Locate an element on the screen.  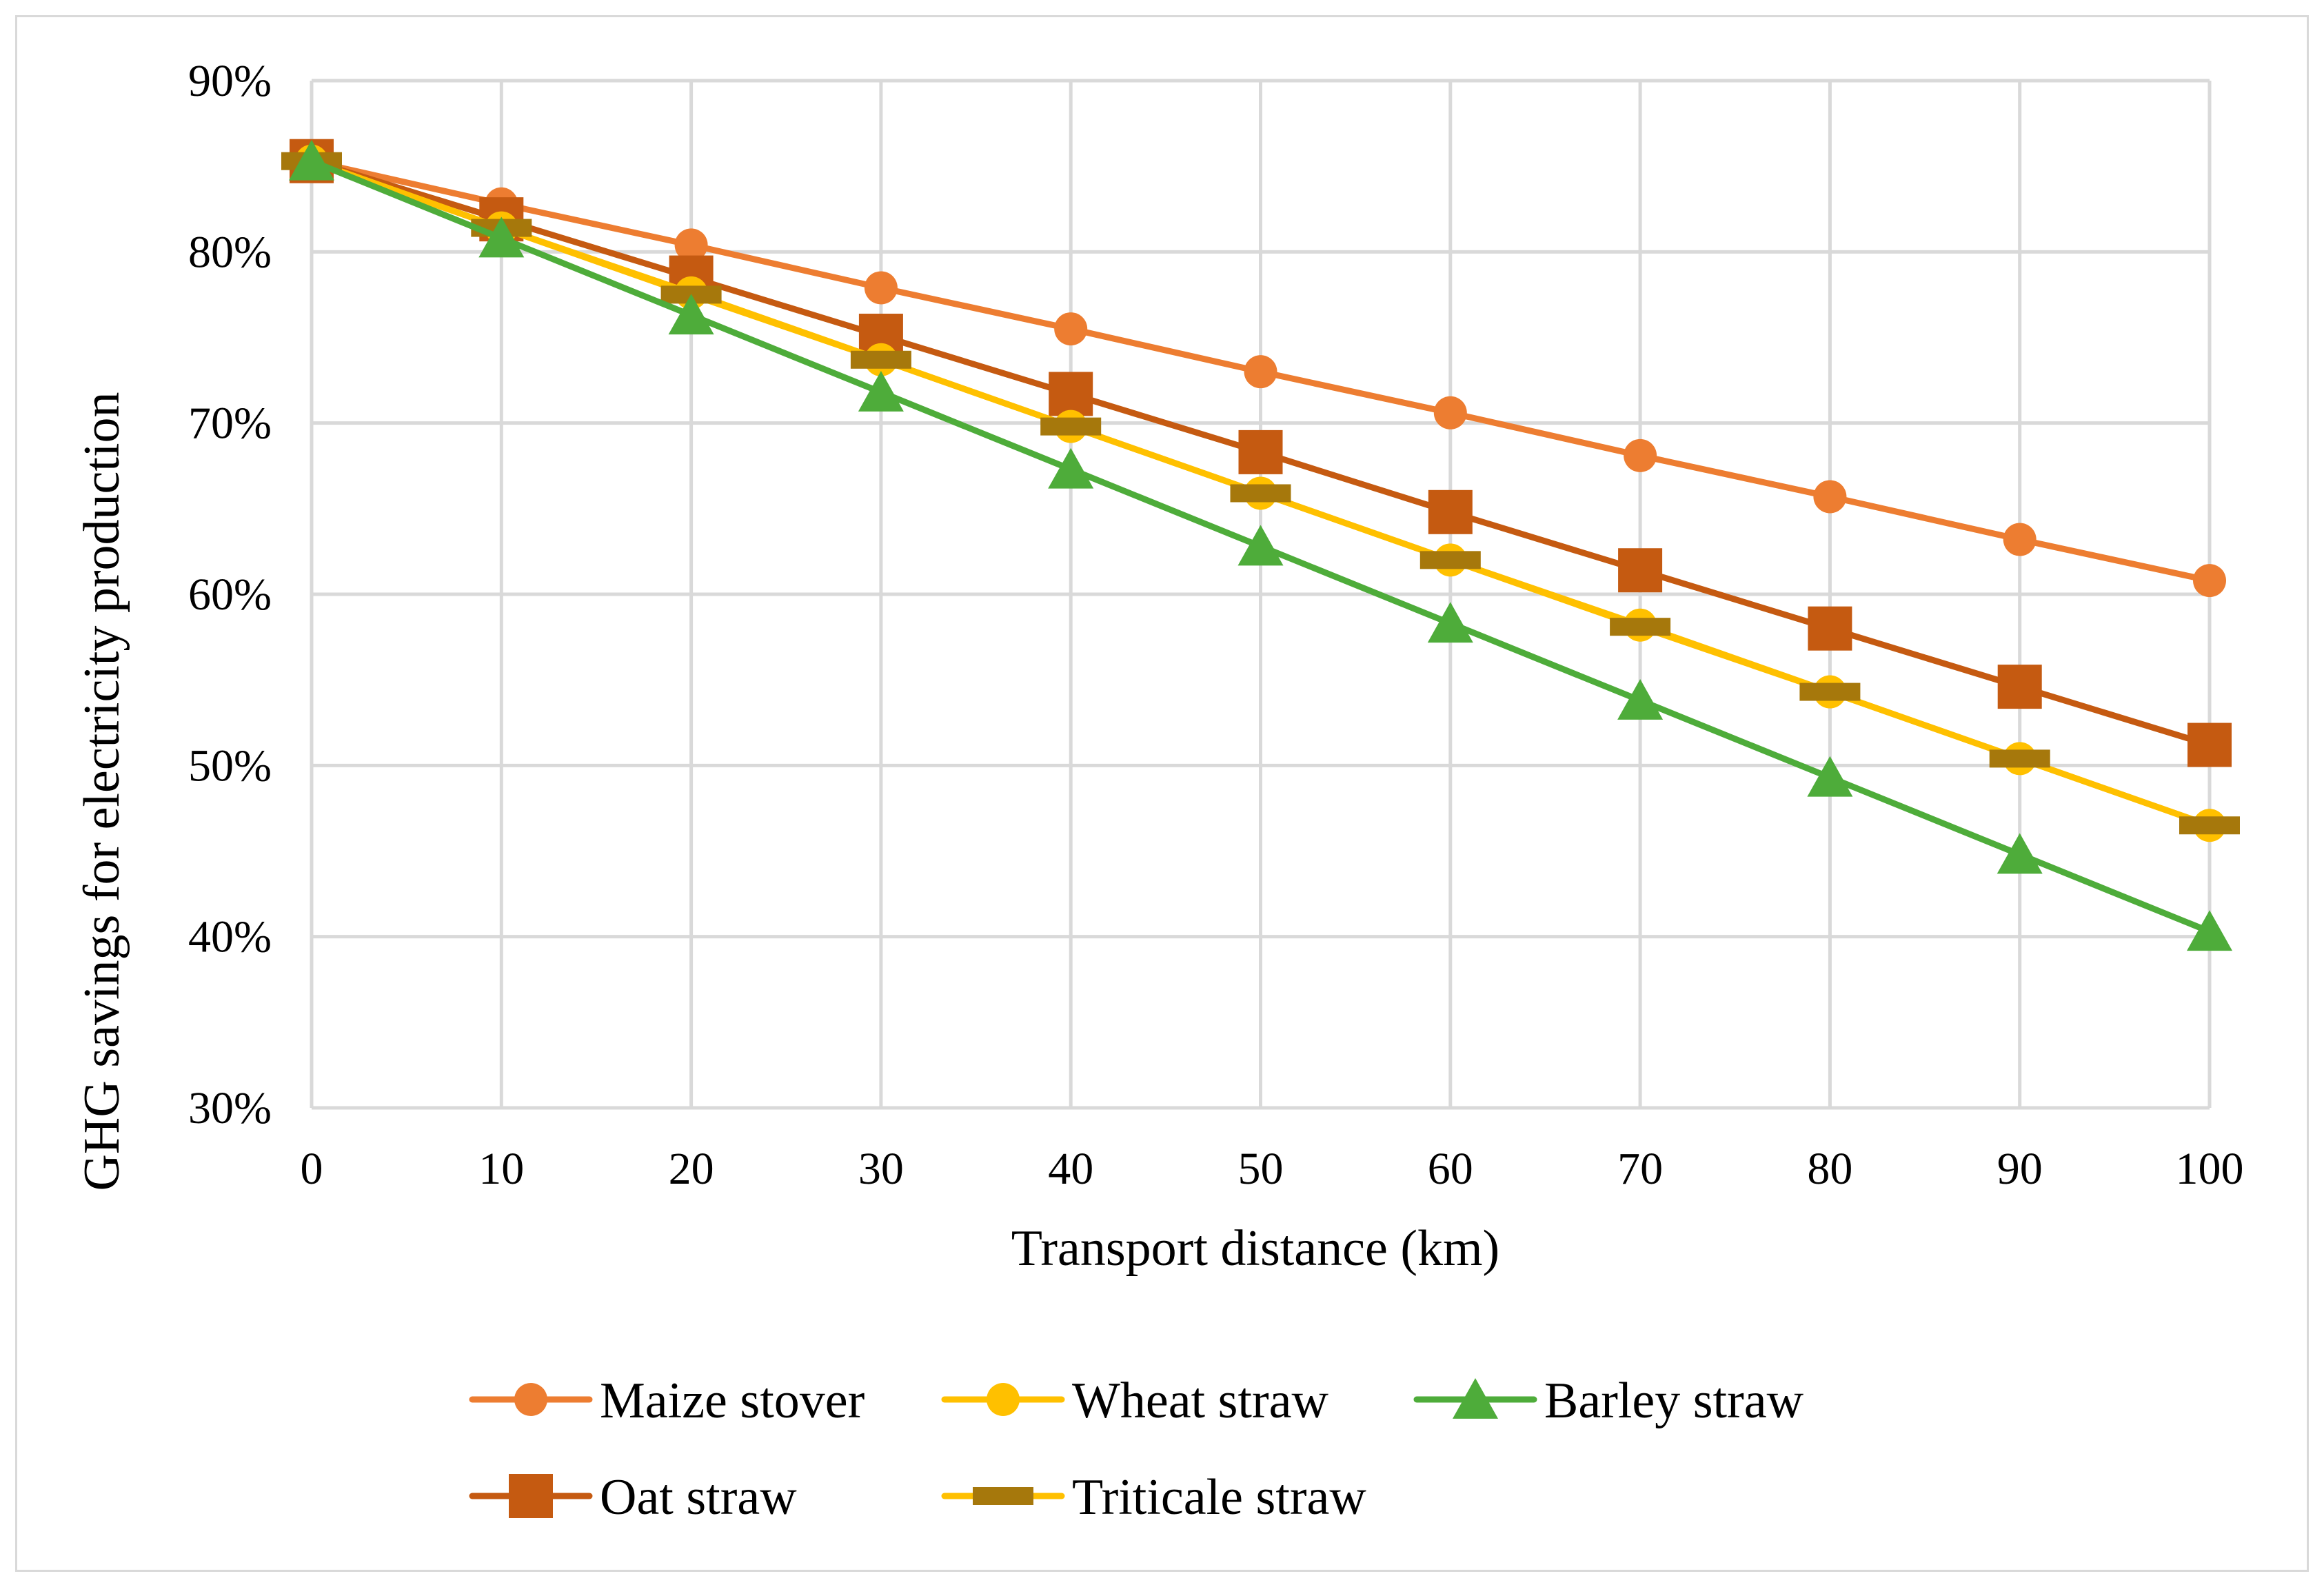
x-tick-label: 10 is located at coordinates (501, 1169).